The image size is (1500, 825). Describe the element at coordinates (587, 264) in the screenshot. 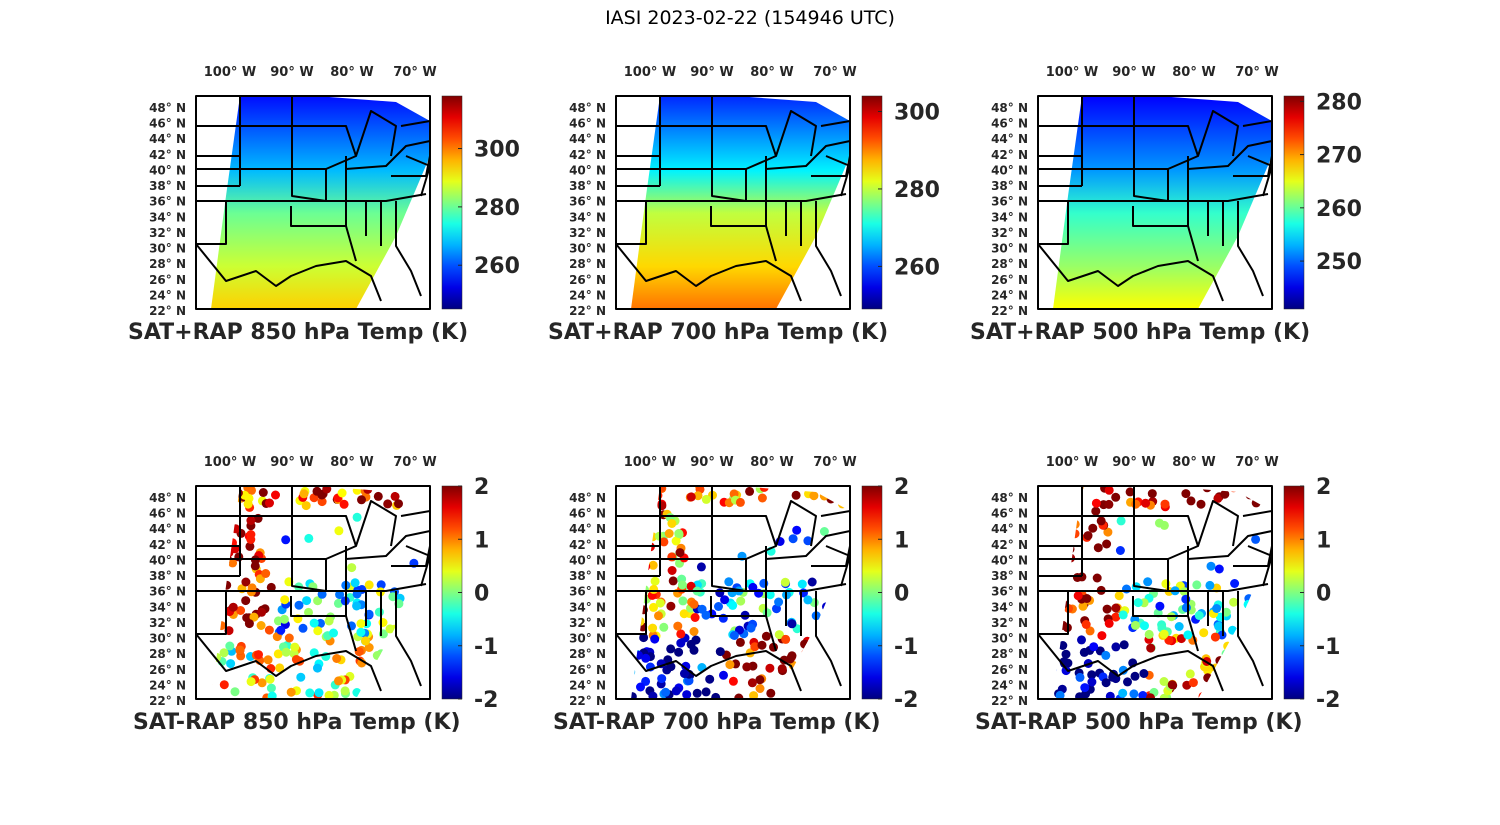

I see `lat-tick-label: 28° N` at that location.